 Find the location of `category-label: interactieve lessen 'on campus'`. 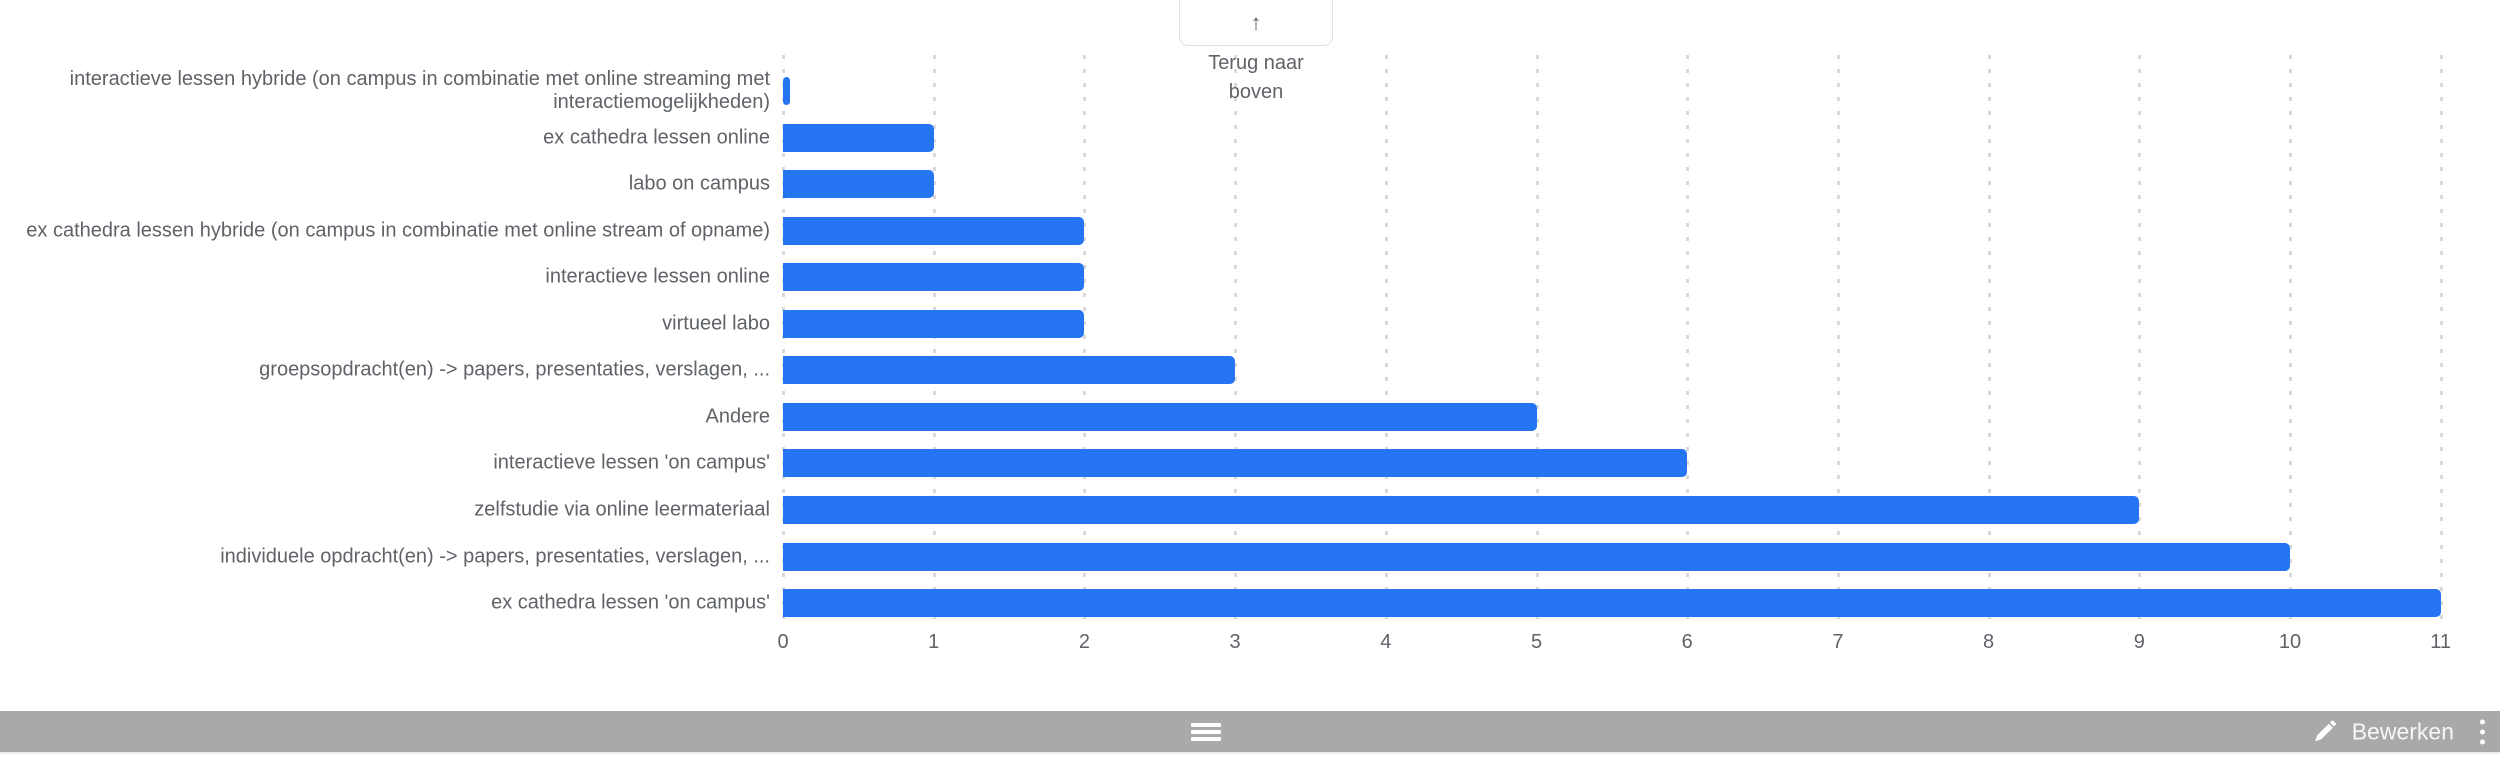

category-label: interactieve lessen 'on campus' is located at coordinates (631, 462).